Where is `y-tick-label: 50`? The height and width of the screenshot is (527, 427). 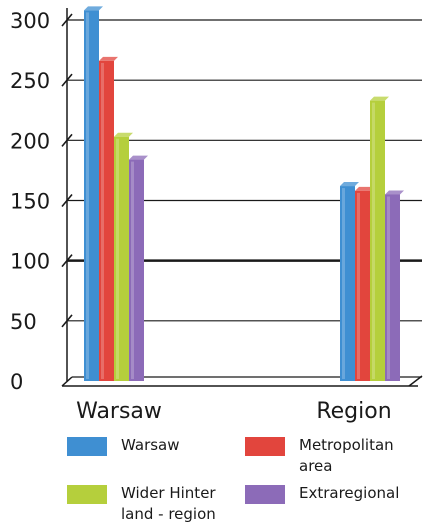
y-tick-label: 50 is located at coordinates (23, 322).